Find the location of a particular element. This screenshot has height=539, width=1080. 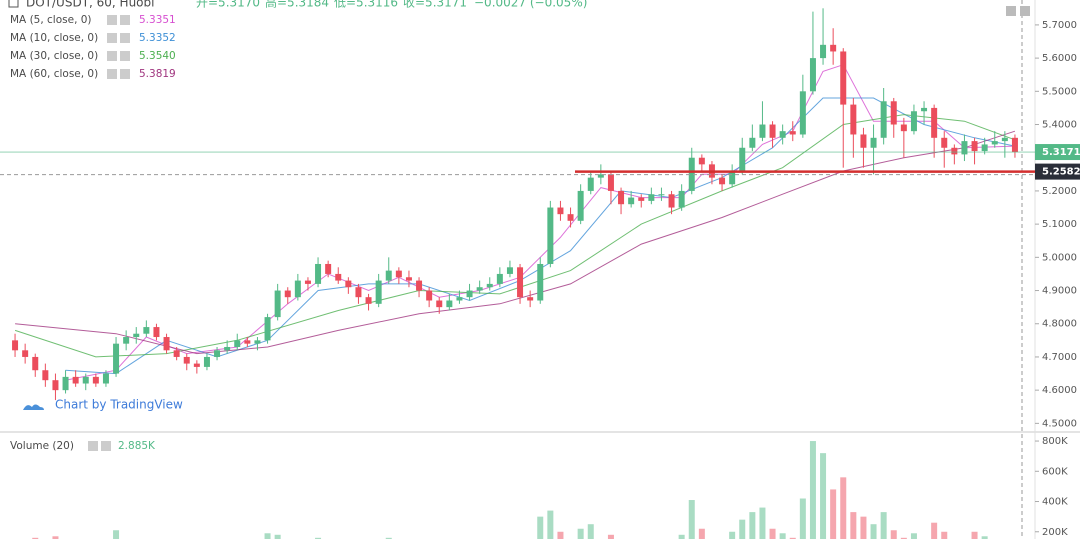

collapse-icon is located at coordinates (13, 4).